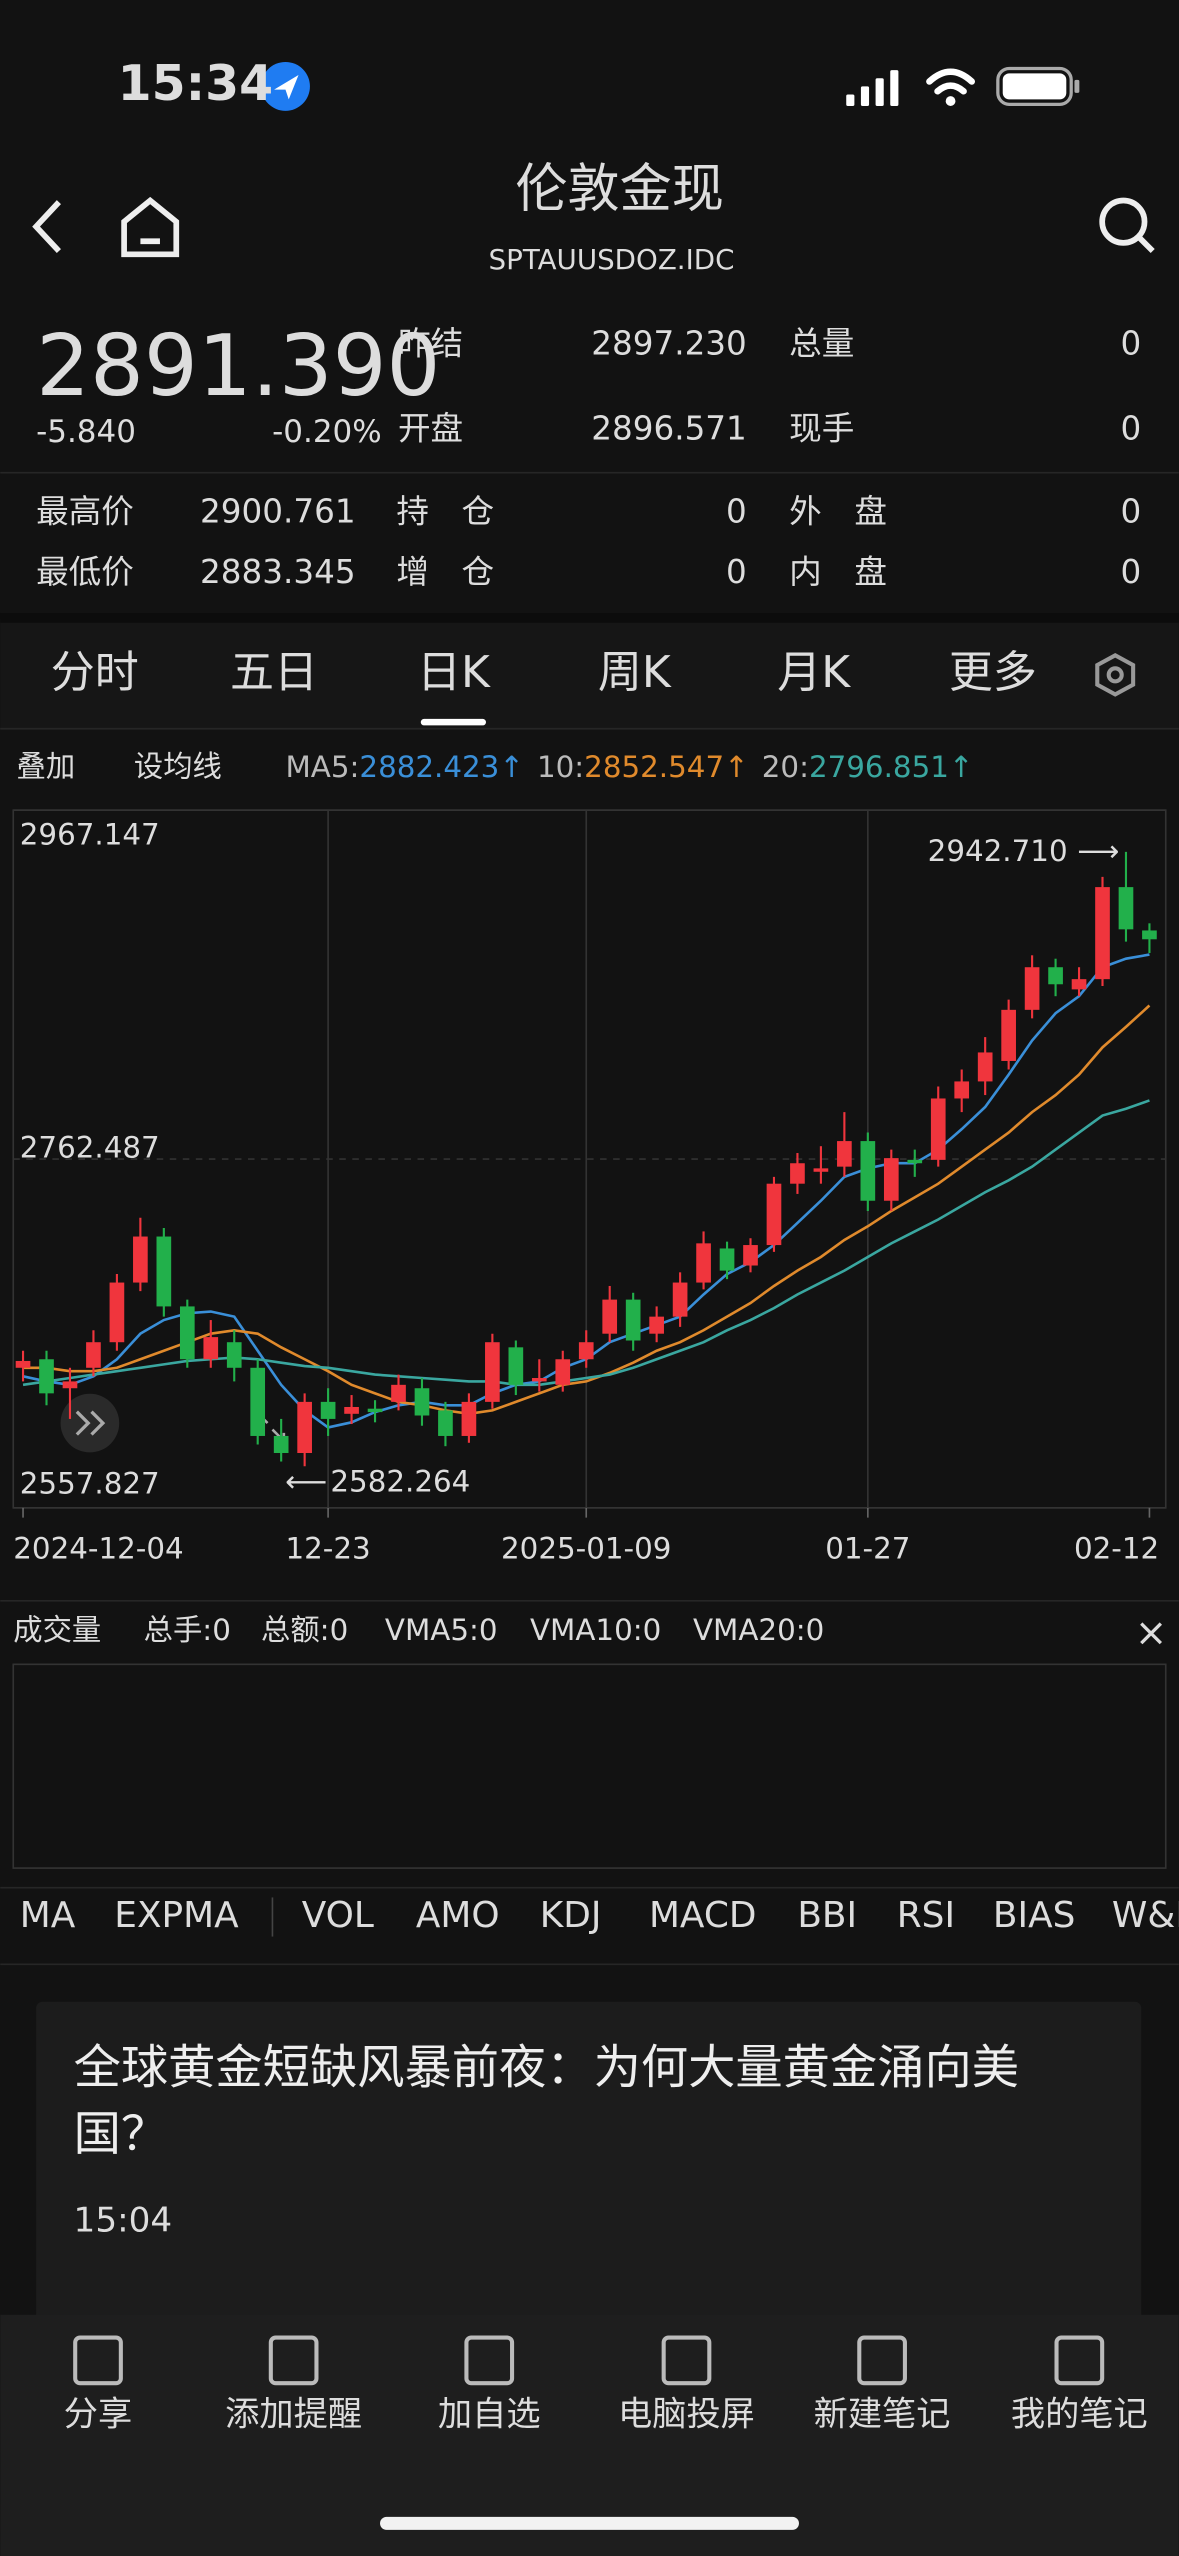 The height and width of the screenshot is (2556, 1179). I want to click on location-arrow, so click(286, 87).